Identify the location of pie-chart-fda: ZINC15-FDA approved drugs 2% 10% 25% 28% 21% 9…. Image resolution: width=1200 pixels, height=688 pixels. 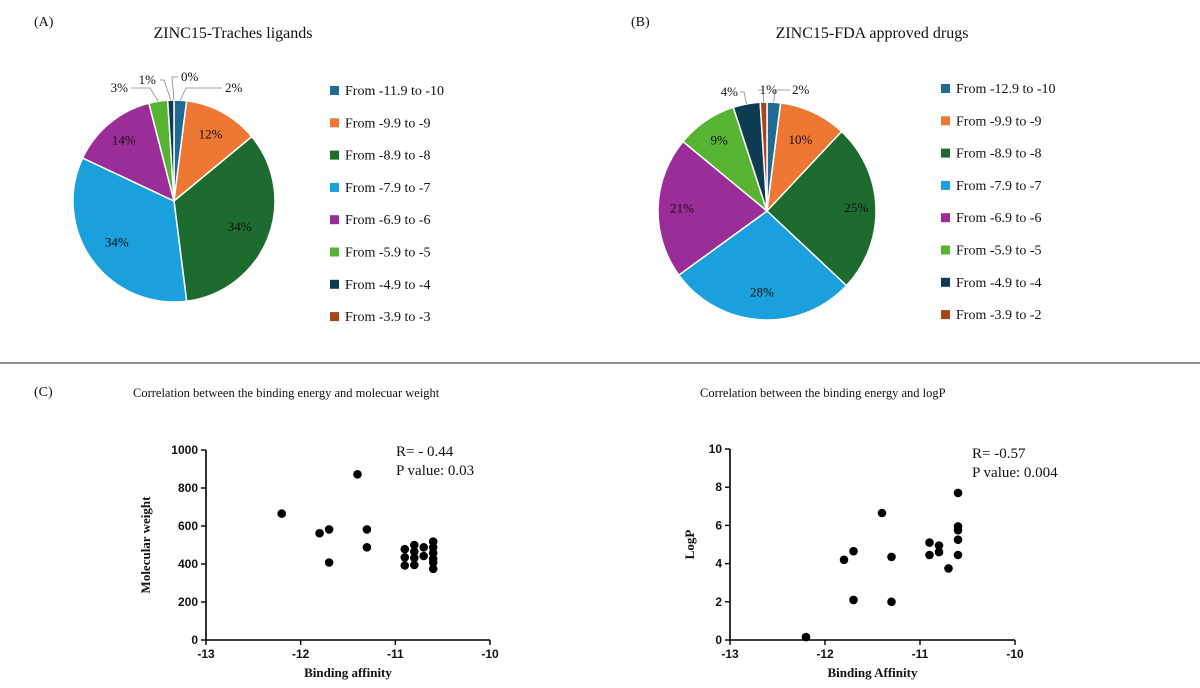
(856, 174).